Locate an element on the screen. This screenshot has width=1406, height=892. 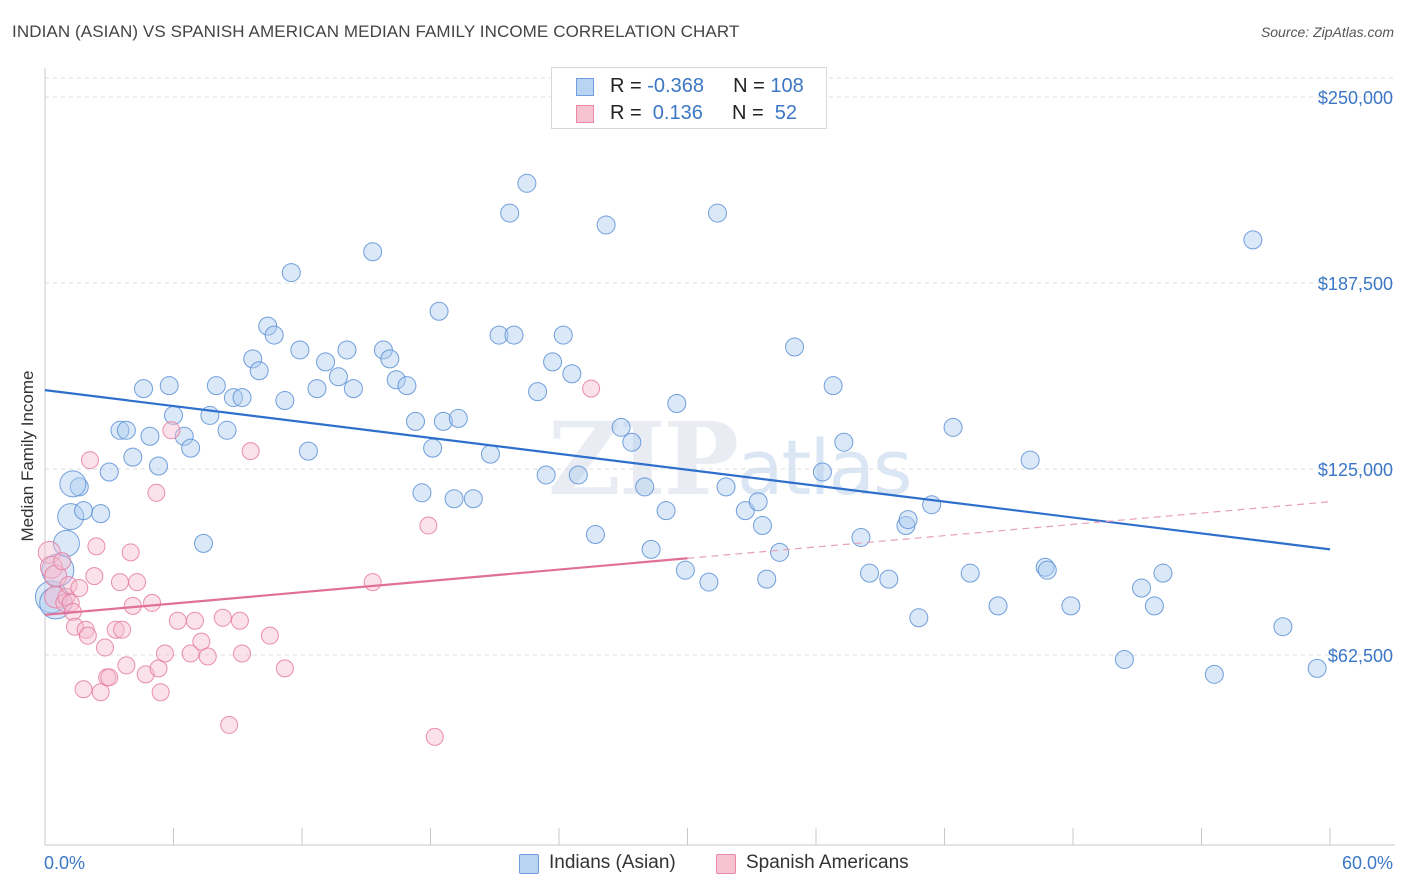
watermark-zip: ZIP is located at coordinates (643, 459).